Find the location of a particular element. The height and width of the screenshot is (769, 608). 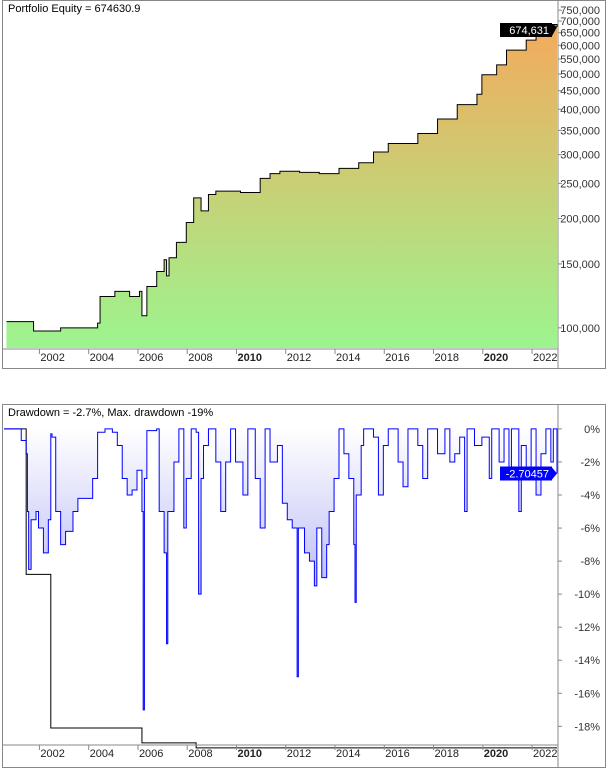

y-tick-label: 600,000 is located at coordinates (580, 46).